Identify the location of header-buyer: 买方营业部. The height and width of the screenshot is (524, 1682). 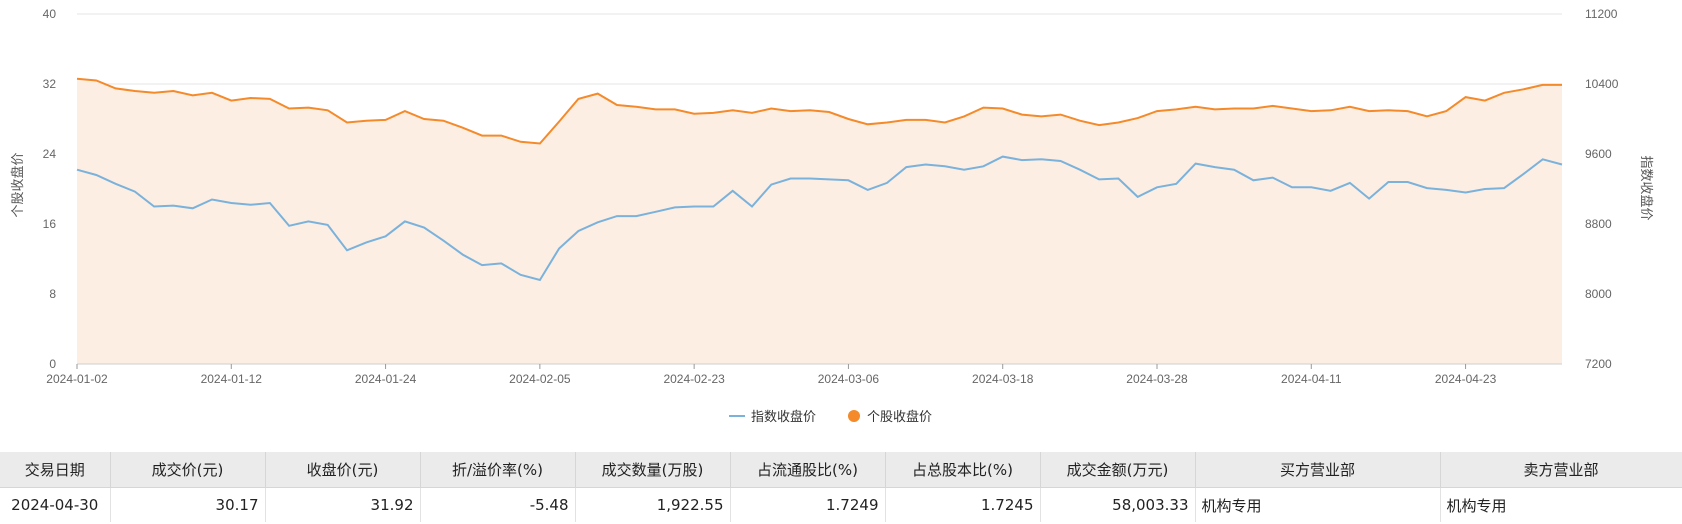
(1318, 470).